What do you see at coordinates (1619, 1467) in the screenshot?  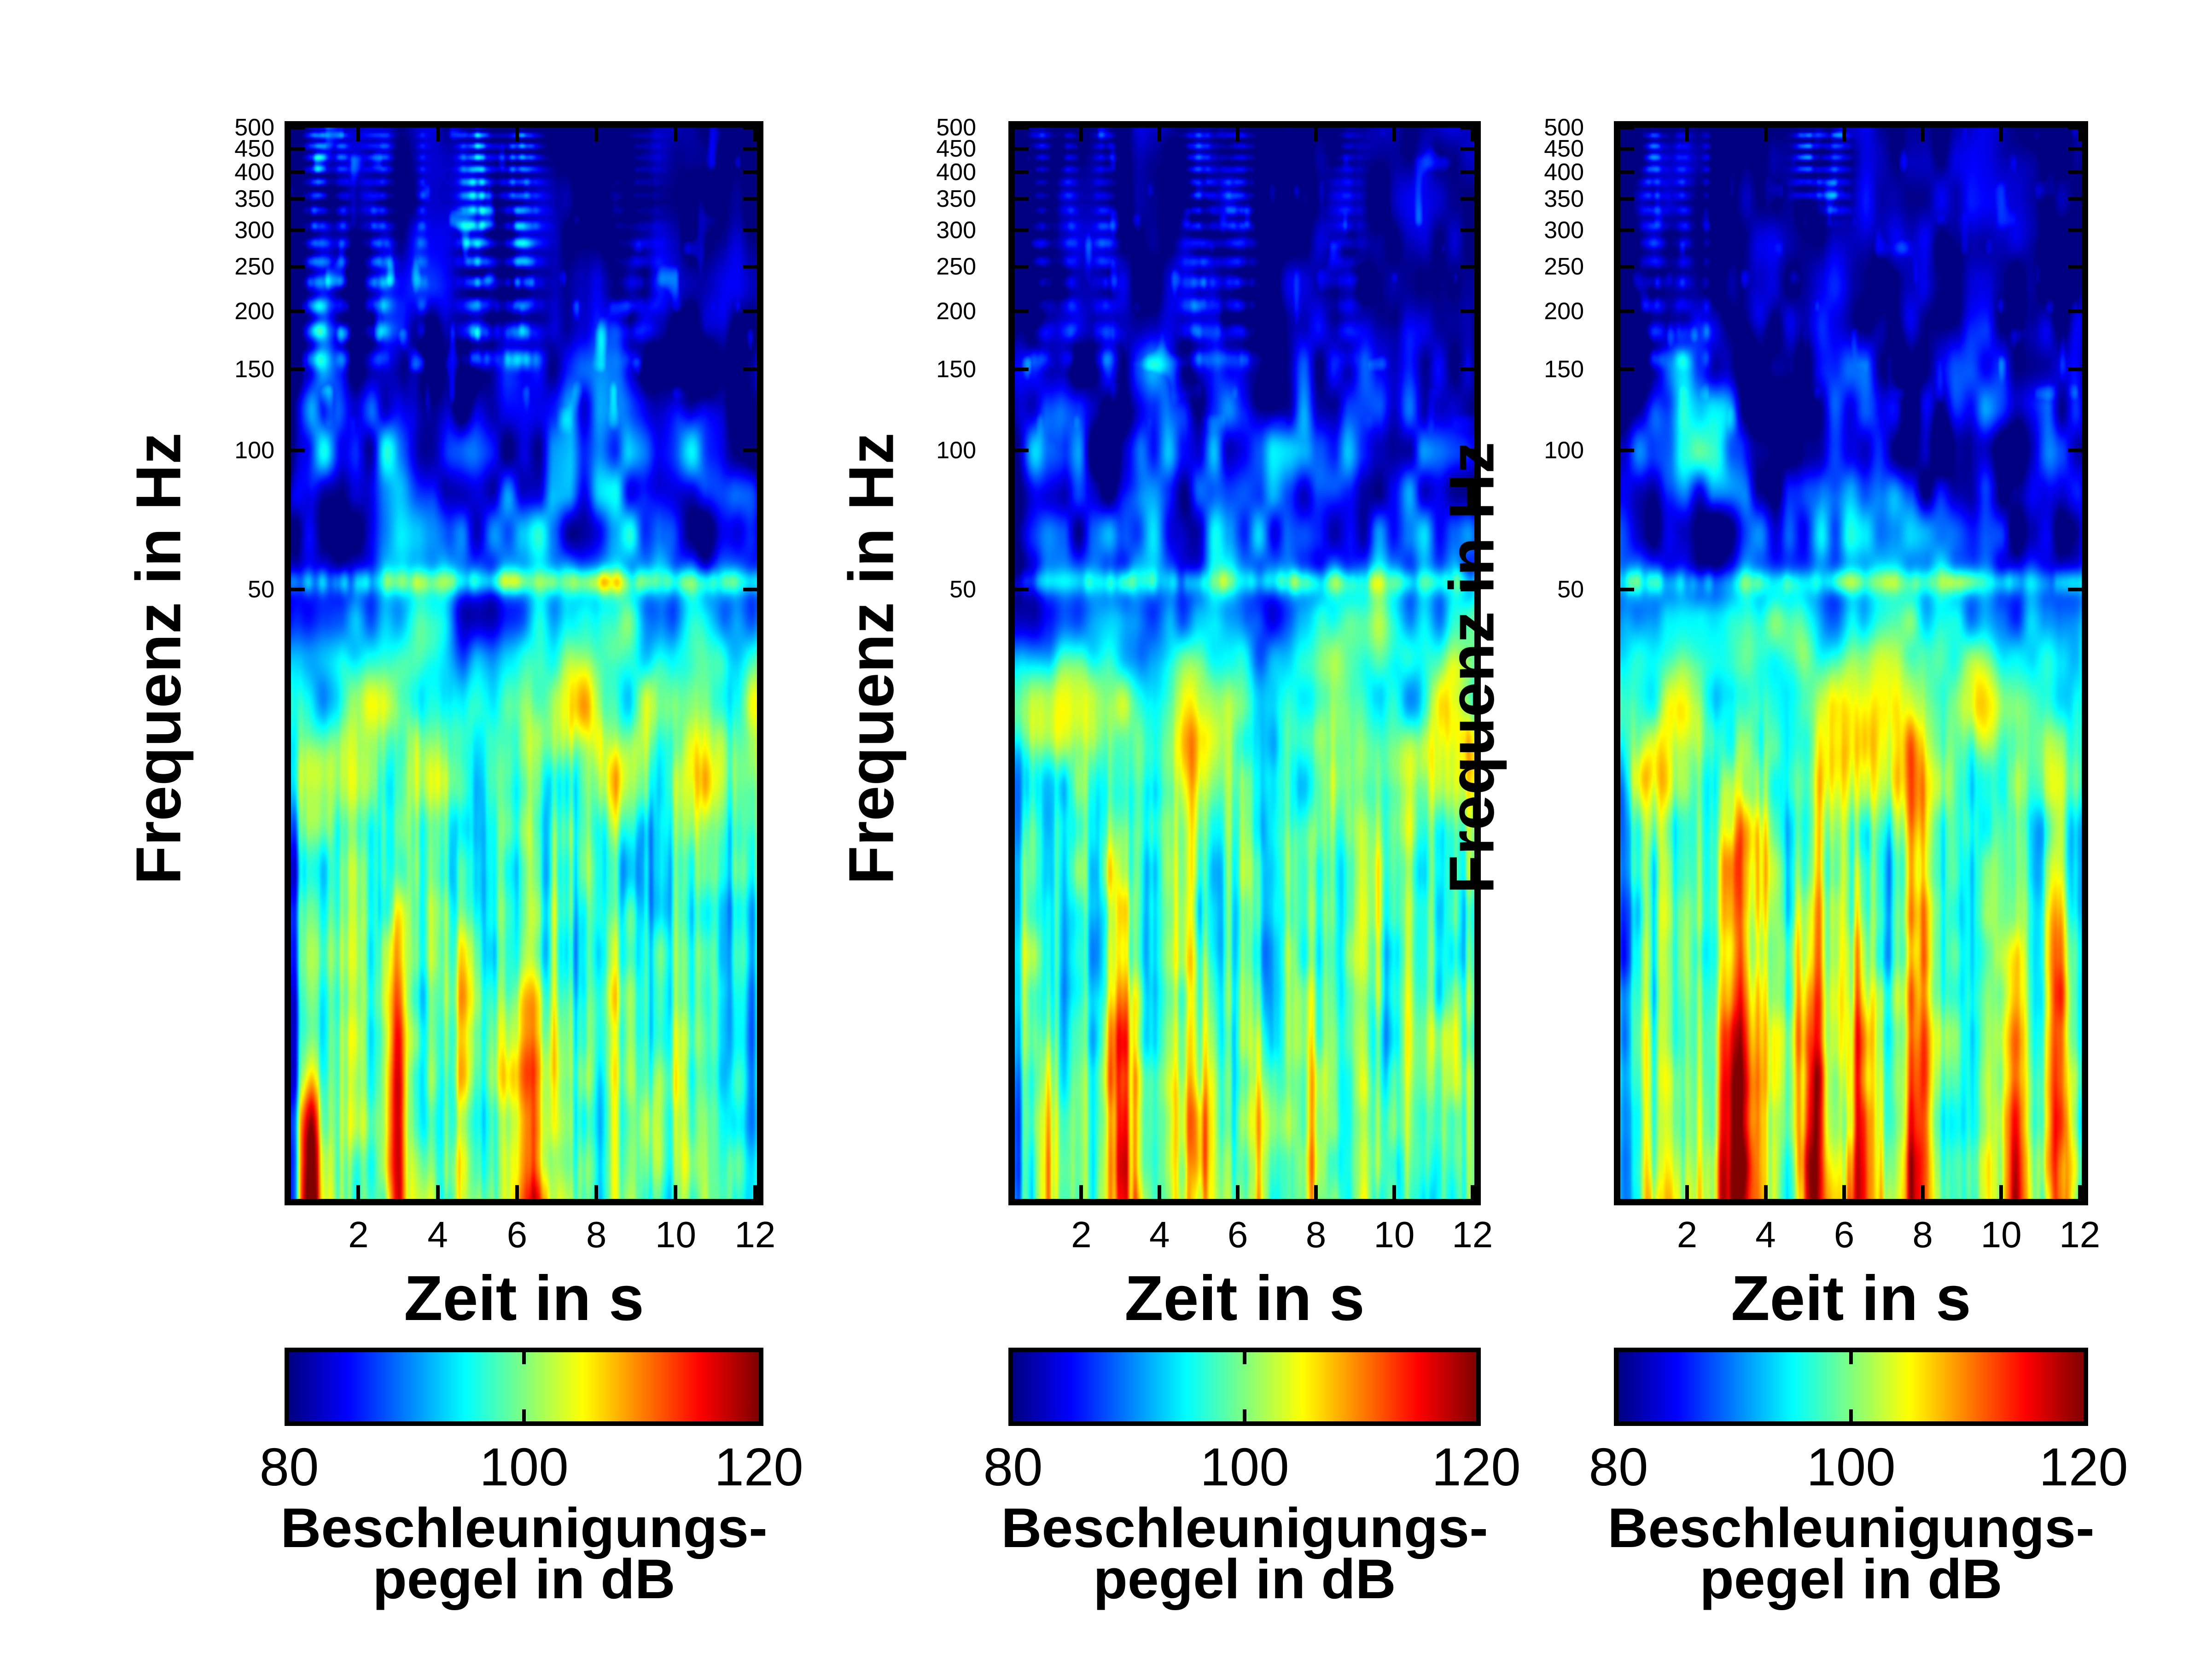 I see `colorbar-tick-label: 80` at bounding box center [1619, 1467].